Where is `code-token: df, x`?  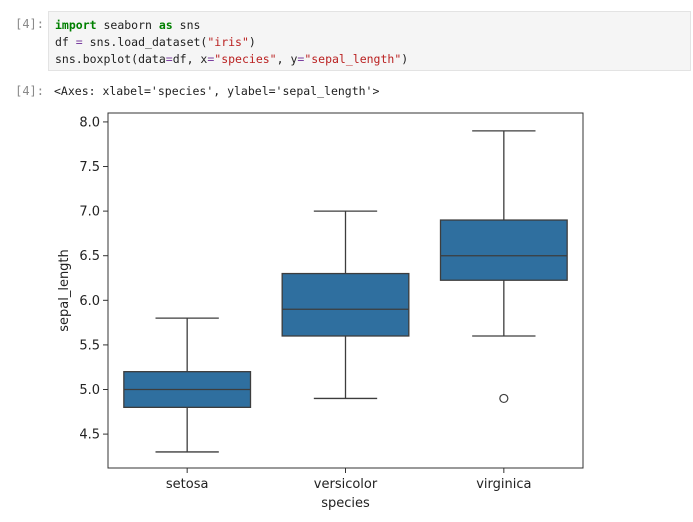 code-token: df, x is located at coordinates (190, 59).